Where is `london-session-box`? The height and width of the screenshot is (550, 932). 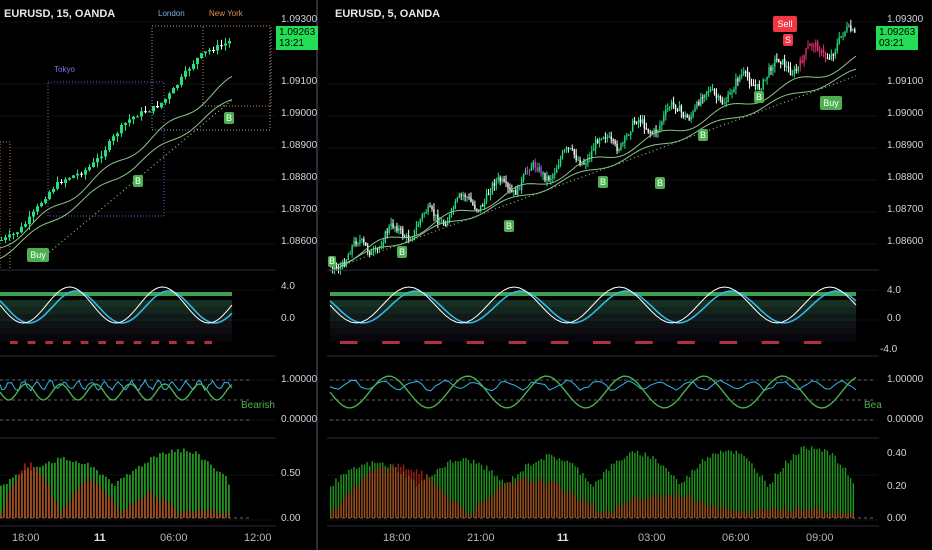 london-session-box is located at coordinates (211, 78).